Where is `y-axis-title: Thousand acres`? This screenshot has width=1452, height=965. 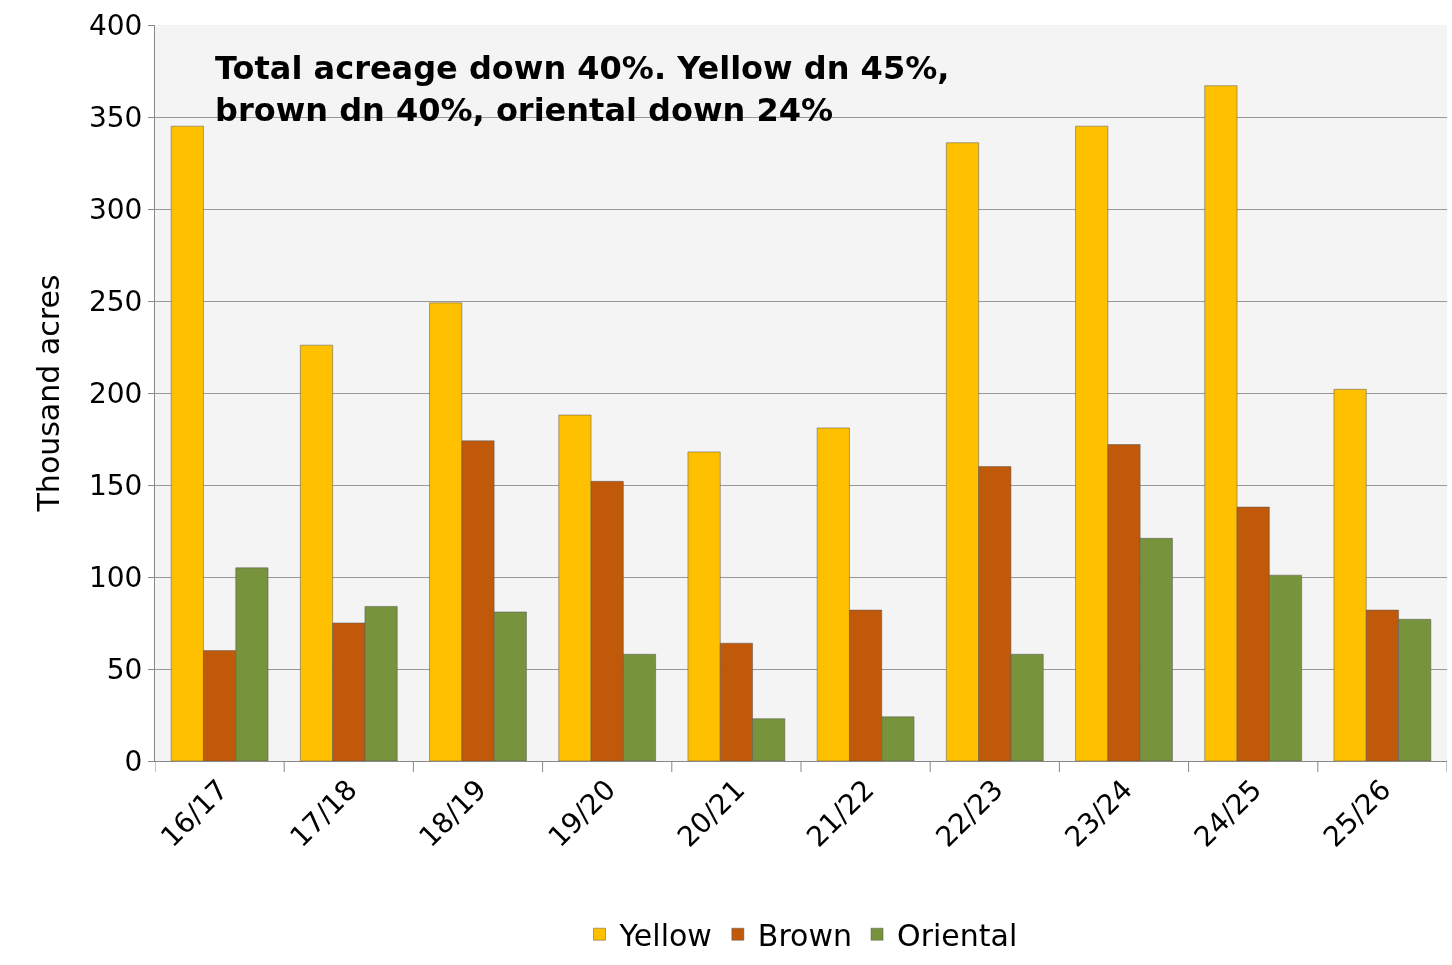
y-axis-title: Thousand acres is located at coordinates (48, 393).